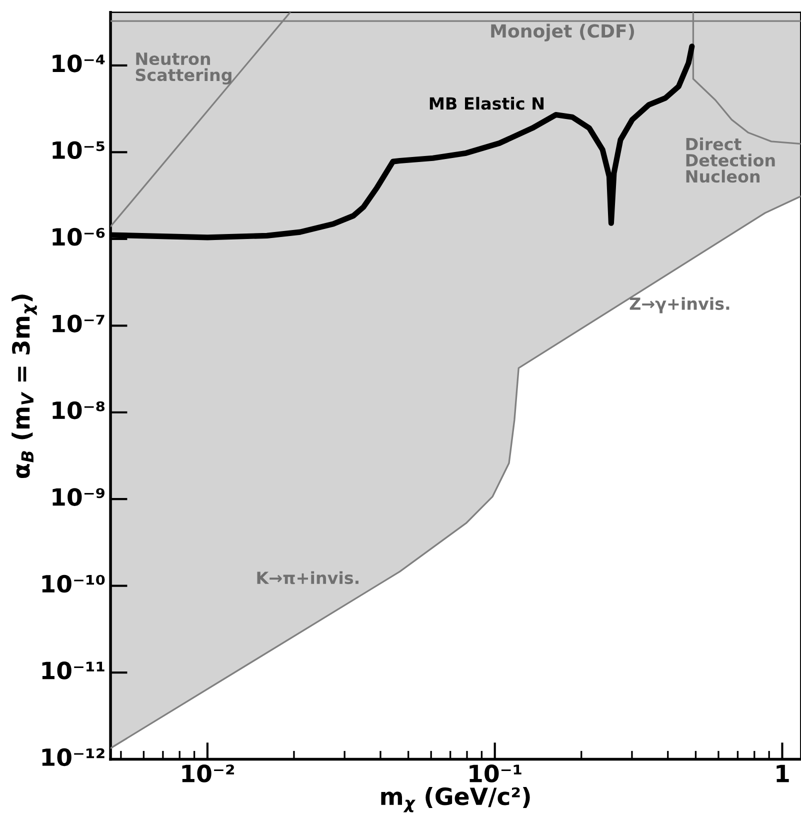  I want to click on annotation: MB Elastic N, so click(487, 103).